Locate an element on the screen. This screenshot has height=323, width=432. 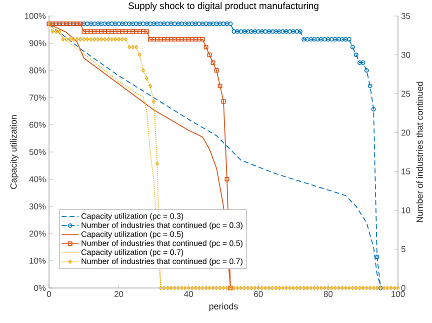
y-tick-label: 70% is located at coordinates (37, 97).